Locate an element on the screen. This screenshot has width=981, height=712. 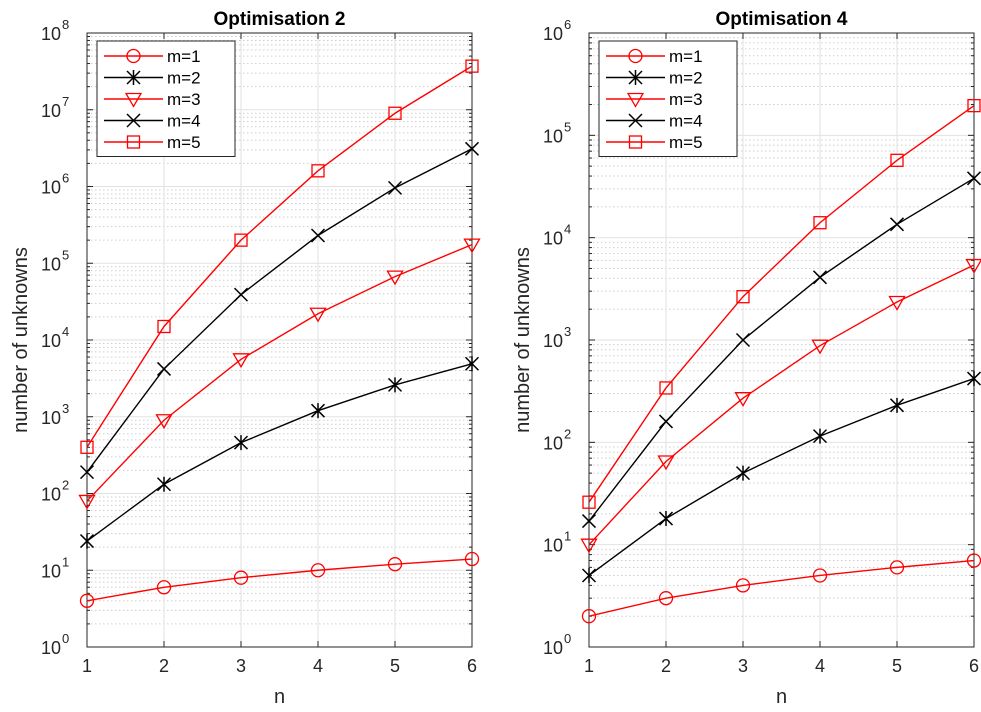
y-tick-exponent: 6 is located at coordinates (567, 24).